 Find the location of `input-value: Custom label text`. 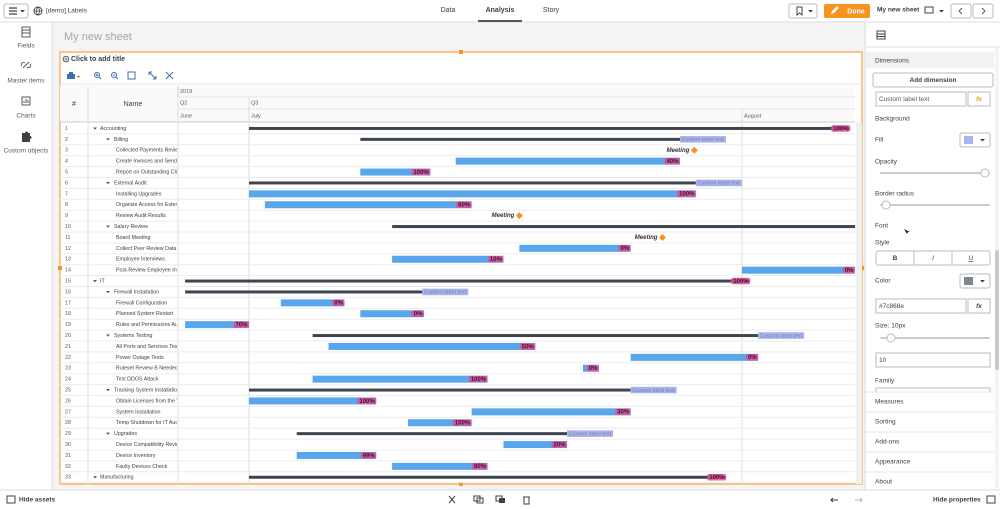

input-value: Custom label text is located at coordinates (904, 99).